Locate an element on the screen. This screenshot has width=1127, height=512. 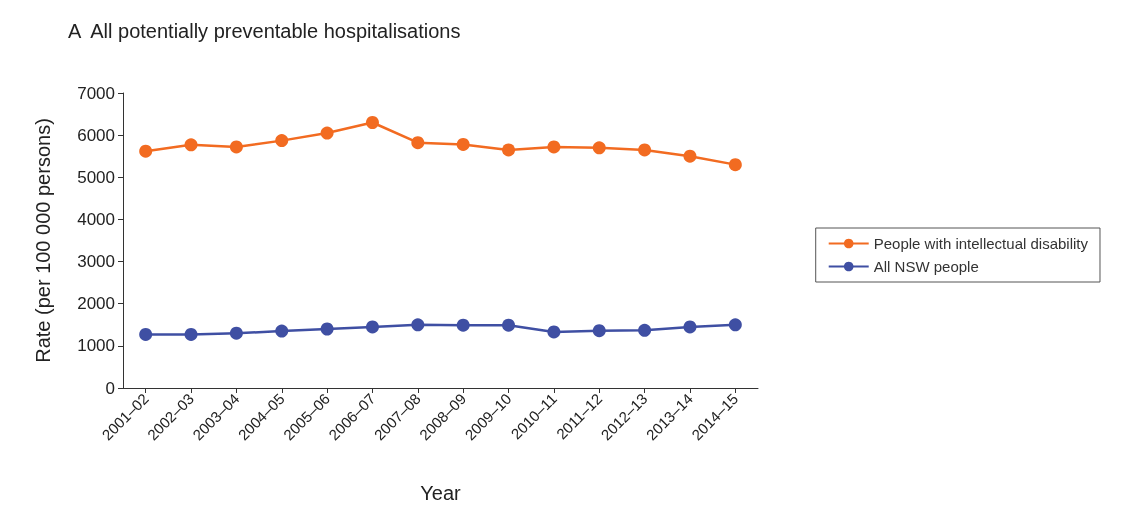
y-tick-label: 3000 is located at coordinates (96, 262).